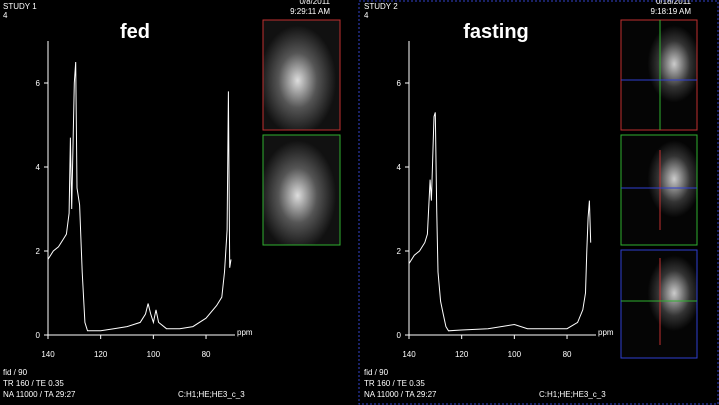 This screenshot has height=405, width=719. What do you see at coordinates (314, 3) in the screenshot?
I see `study-date: 0/8/2011` at bounding box center [314, 3].